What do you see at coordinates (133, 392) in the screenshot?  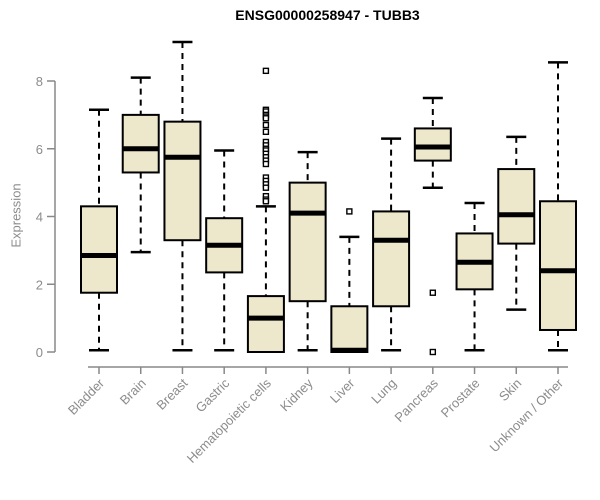 I see `x-tick-label: Brain` at bounding box center [133, 392].